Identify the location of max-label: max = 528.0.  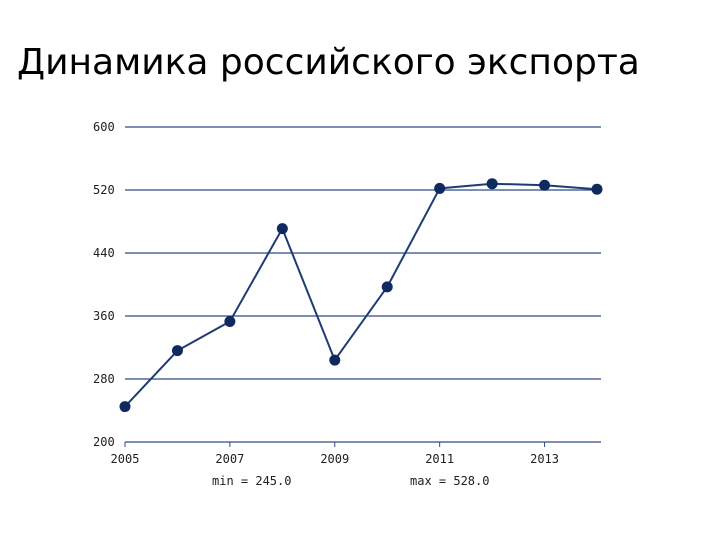
(449, 481).